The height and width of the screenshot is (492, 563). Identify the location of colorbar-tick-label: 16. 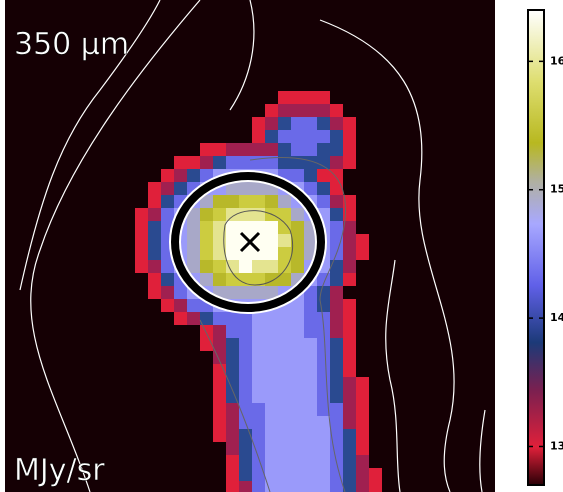
(556, 60).